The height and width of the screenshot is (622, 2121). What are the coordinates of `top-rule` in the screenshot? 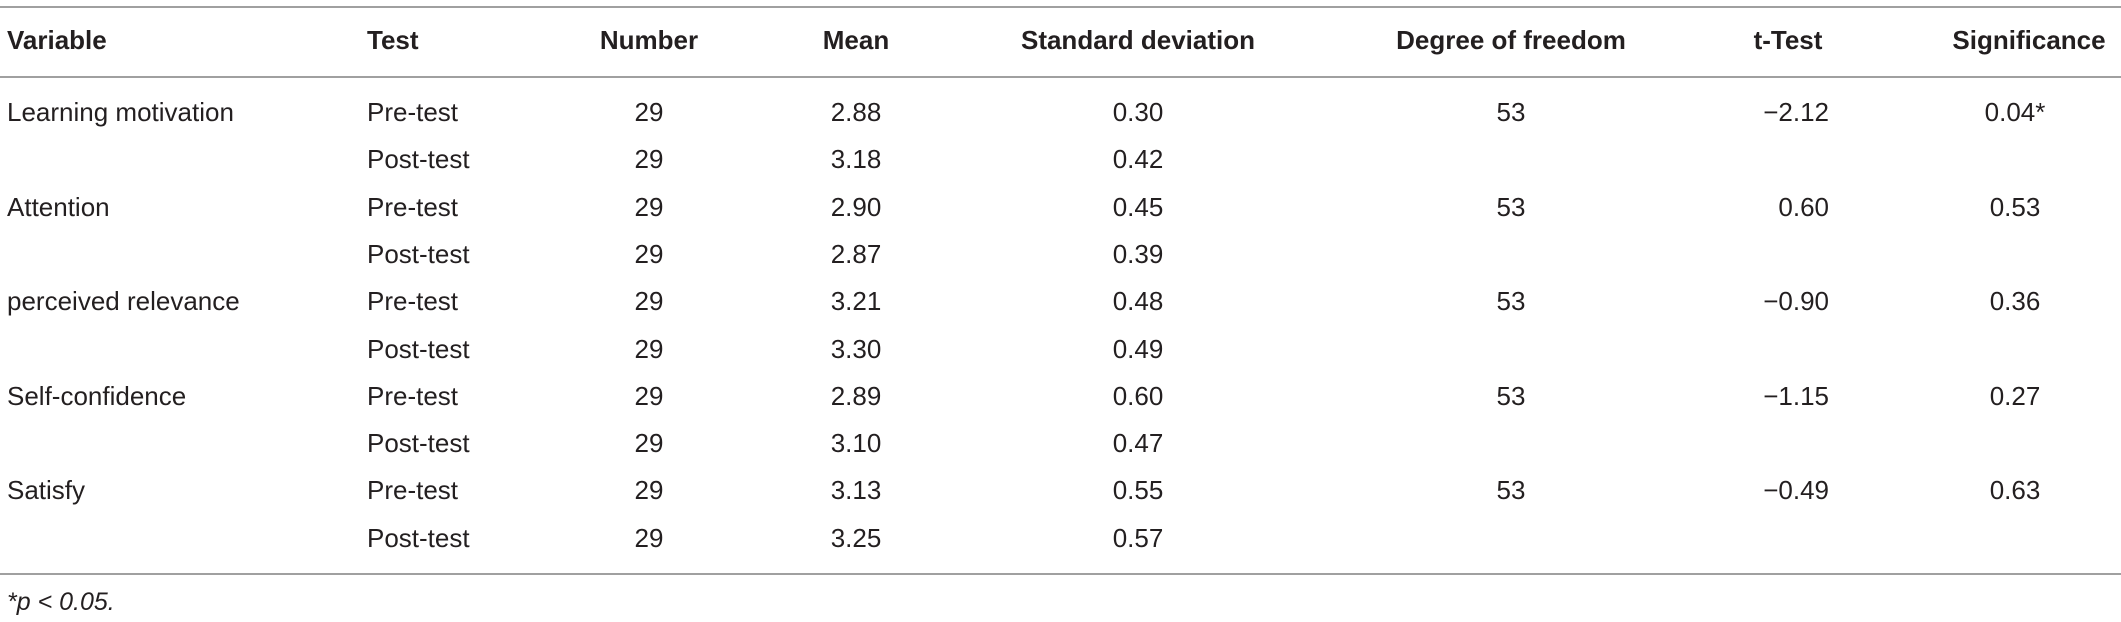 It's located at (1060, 7).